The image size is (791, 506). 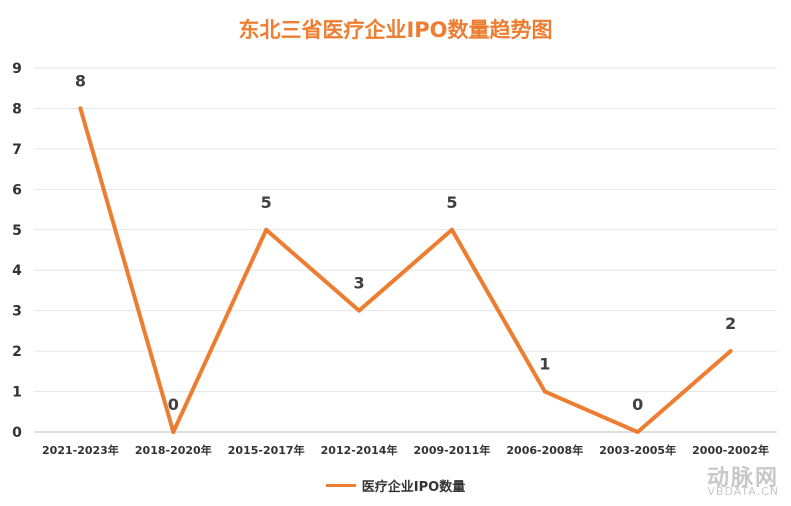 What do you see at coordinates (80, 450) in the screenshot?
I see `x-tick-label: 2021-2023年` at bounding box center [80, 450].